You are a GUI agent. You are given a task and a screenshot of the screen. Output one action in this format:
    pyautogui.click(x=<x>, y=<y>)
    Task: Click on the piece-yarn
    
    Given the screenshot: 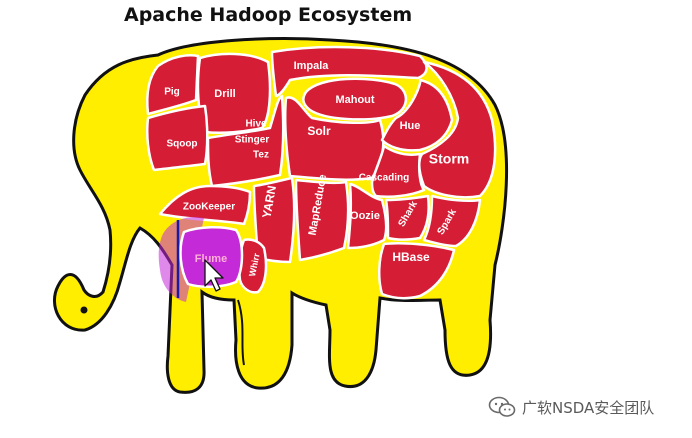 What is the action you would take?
    pyautogui.click(x=274, y=220)
    